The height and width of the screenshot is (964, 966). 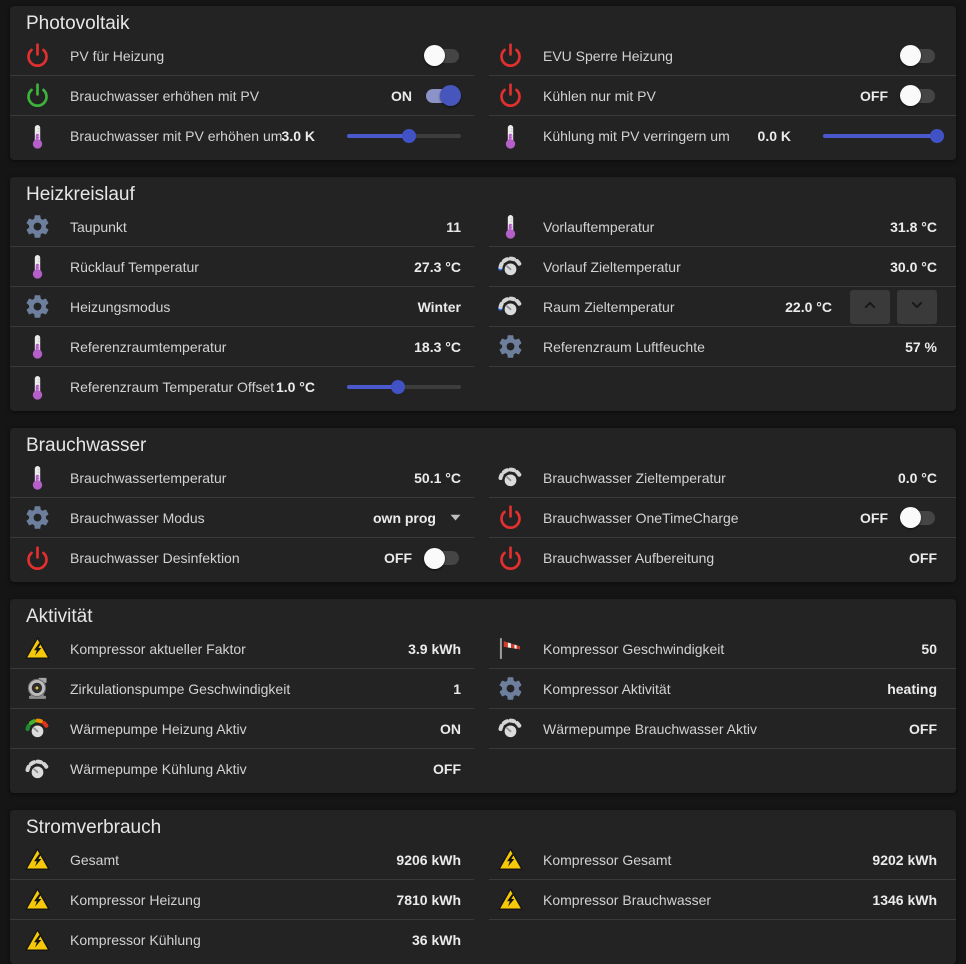 What do you see at coordinates (242, 769) in the screenshot?
I see `entity-row: Wärmepumpe Kühlung Aktiv OFF` at bounding box center [242, 769].